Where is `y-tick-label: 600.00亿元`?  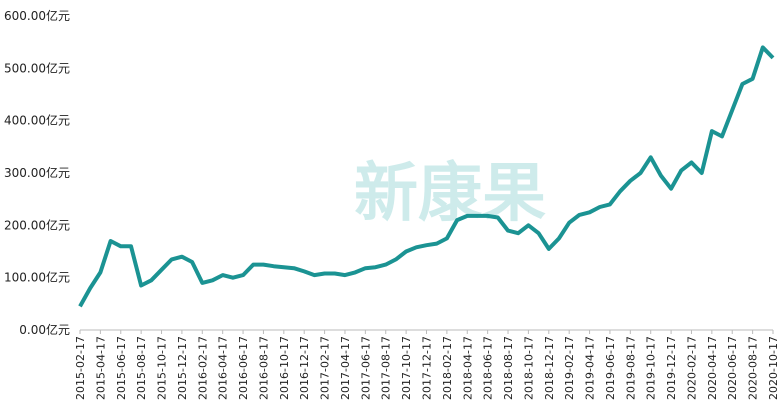
y-tick-label: 600.00亿元 is located at coordinates (37, 15).